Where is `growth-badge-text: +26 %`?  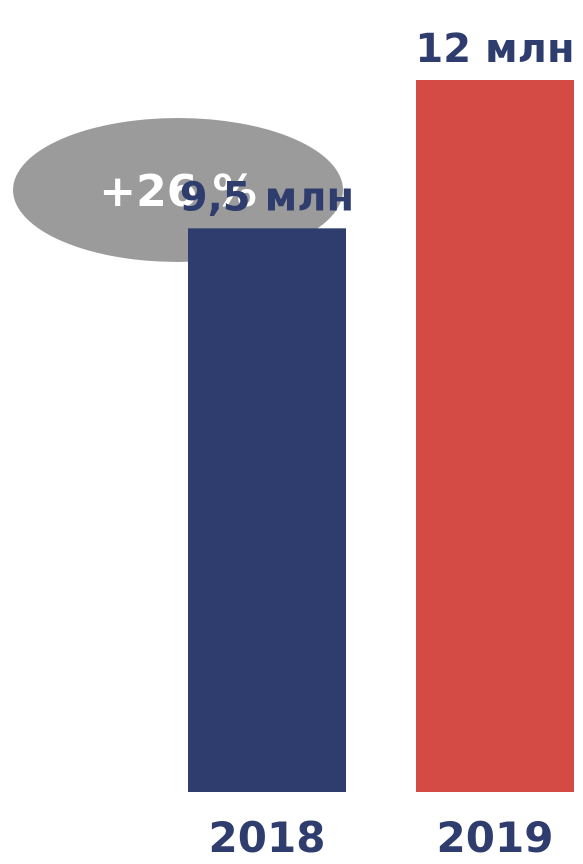 growth-badge-text: +26 % is located at coordinates (178, 191).